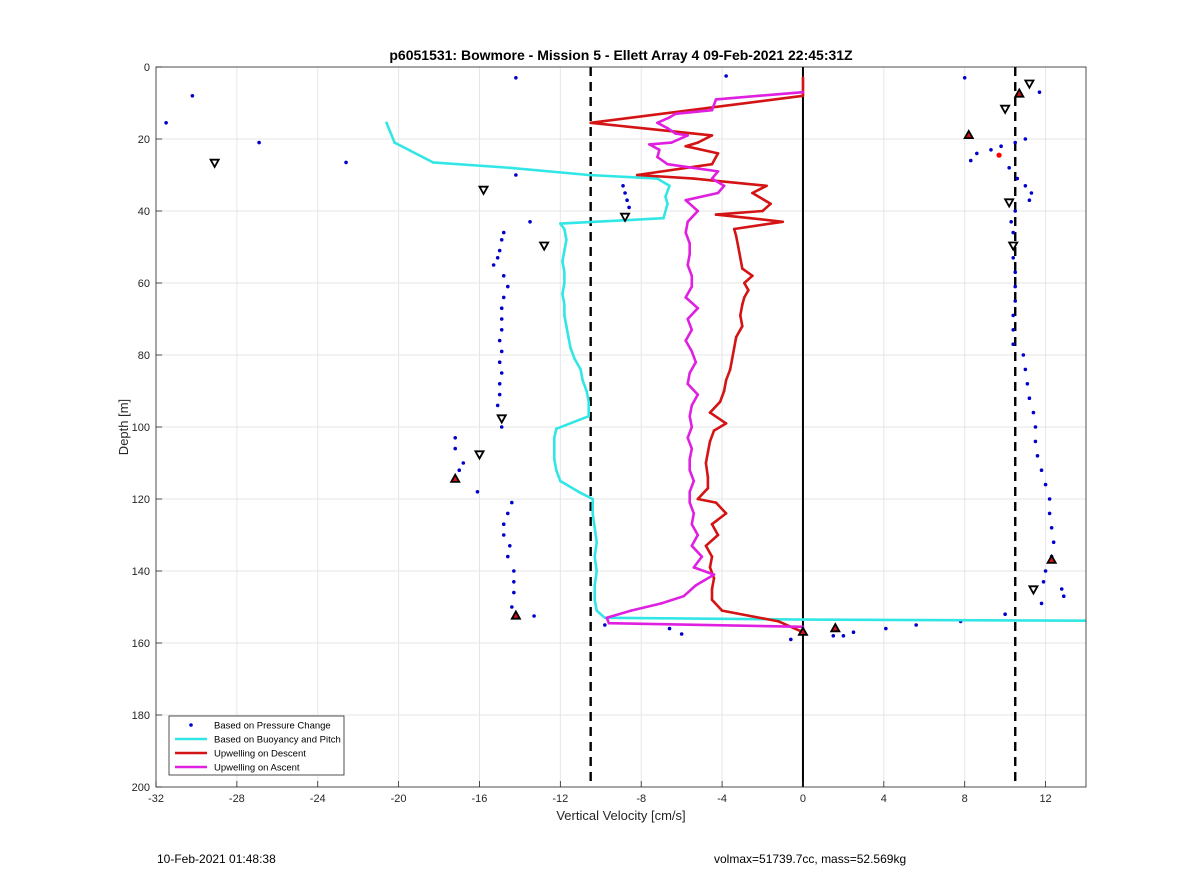 The width and height of the screenshot is (1200, 885). Describe the element at coordinates (257, 768) in the screenshot. I see `legend-label: Upwelling on Ascent` at that location.